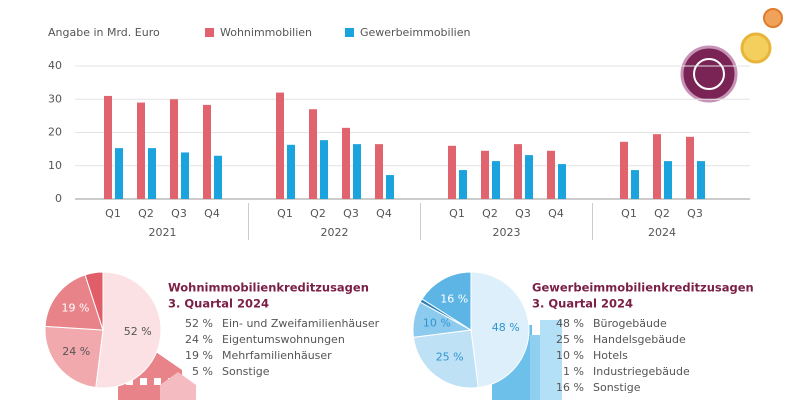 The height and width of the screenshot is (400, 800). Describe the element at coordinates (55, 98) in the screenshot. I see `y-tick-label: 30` at that location.